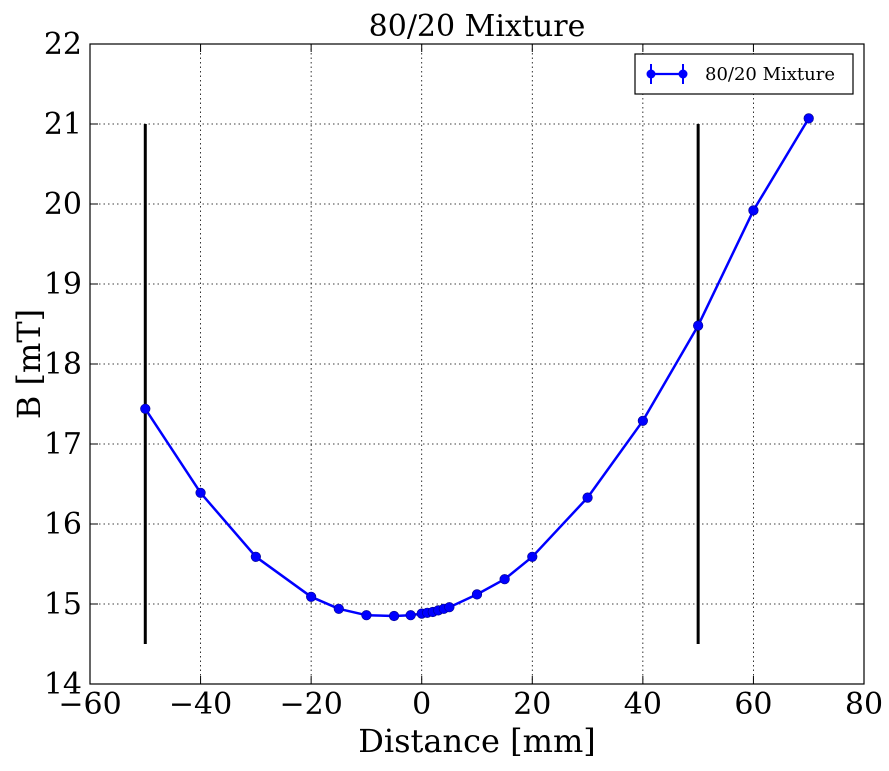 The height and width of the screenshot is (771, 889). What do you see at coordinates (310, 704) in the screenshot?
I see `x-tick-label: −20` at bounding box center [310, 704].